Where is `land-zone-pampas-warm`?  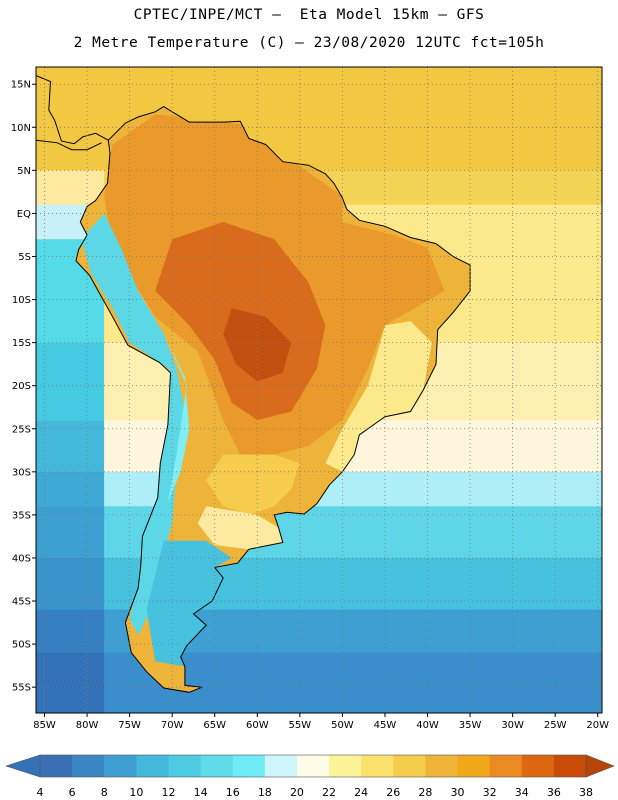
land-zone-pampas-warm is located at coordinates (253, 484).